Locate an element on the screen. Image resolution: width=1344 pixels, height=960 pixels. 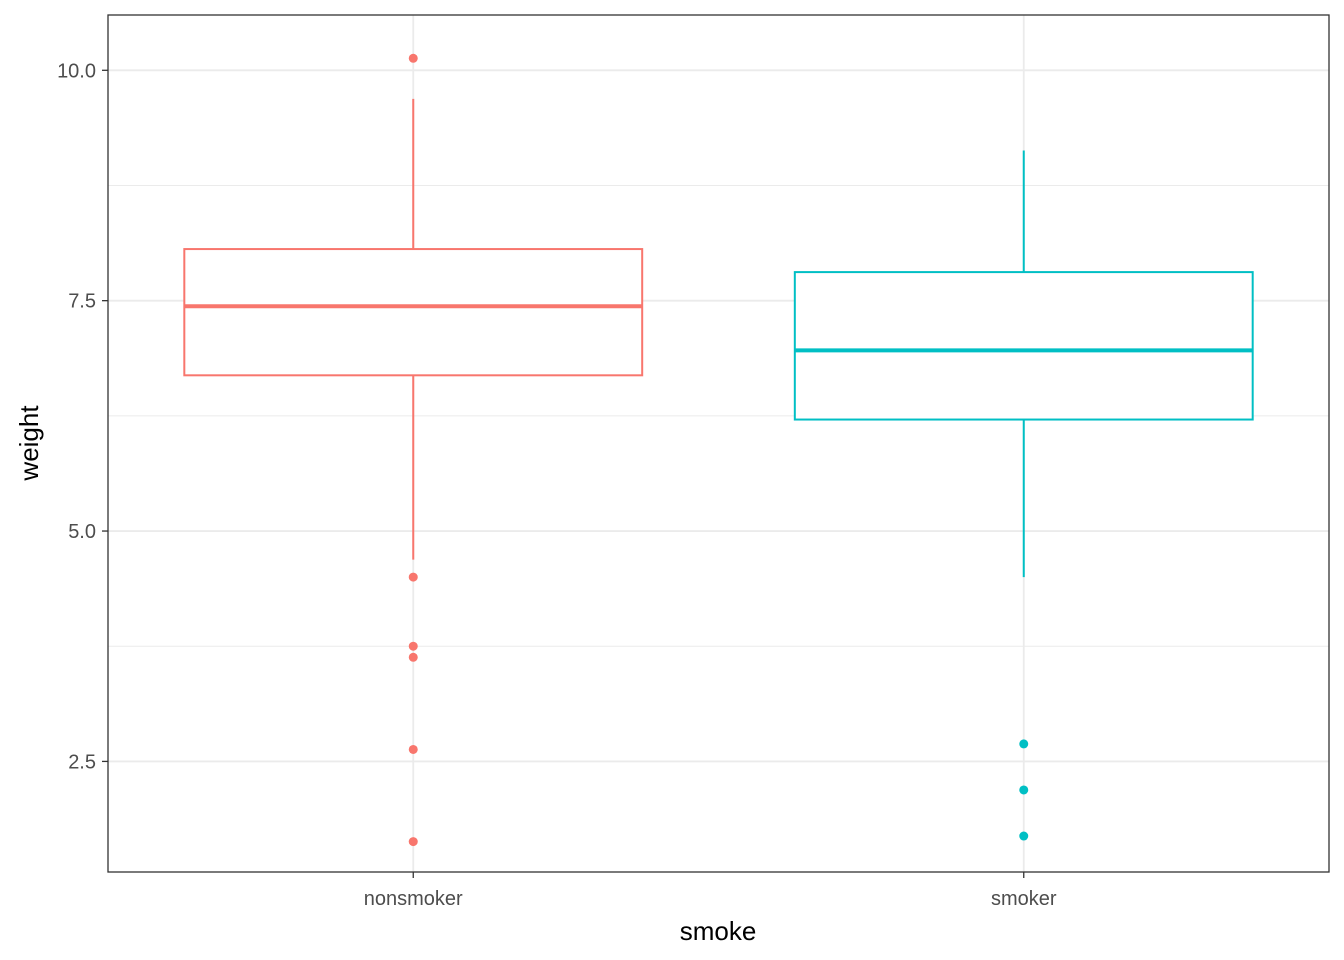
y-tick-label: 2.5 is located at coordinates (82, 762).